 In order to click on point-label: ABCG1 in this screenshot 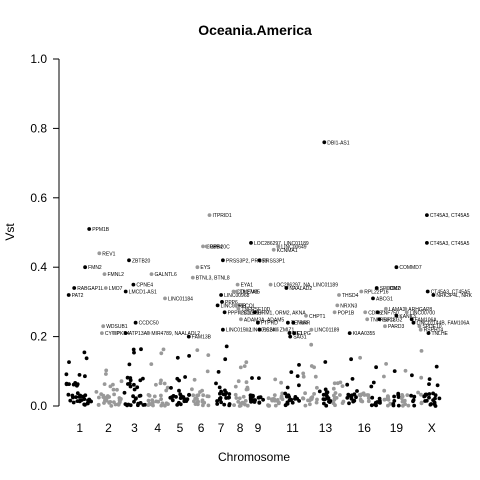, I will do `click(384, 299)`.